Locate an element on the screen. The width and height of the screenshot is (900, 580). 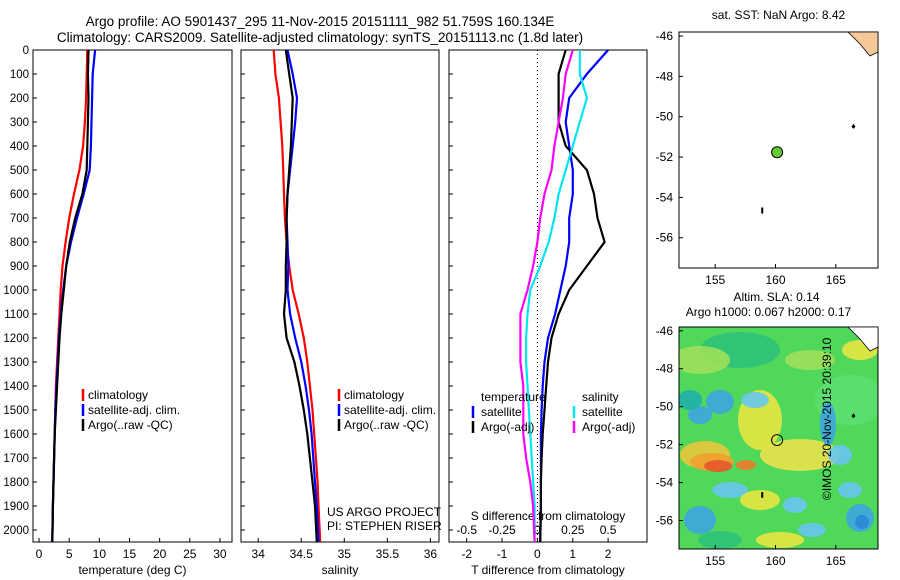
sla-map-x-tick-label: 160 is located at coordinates (775, 561).